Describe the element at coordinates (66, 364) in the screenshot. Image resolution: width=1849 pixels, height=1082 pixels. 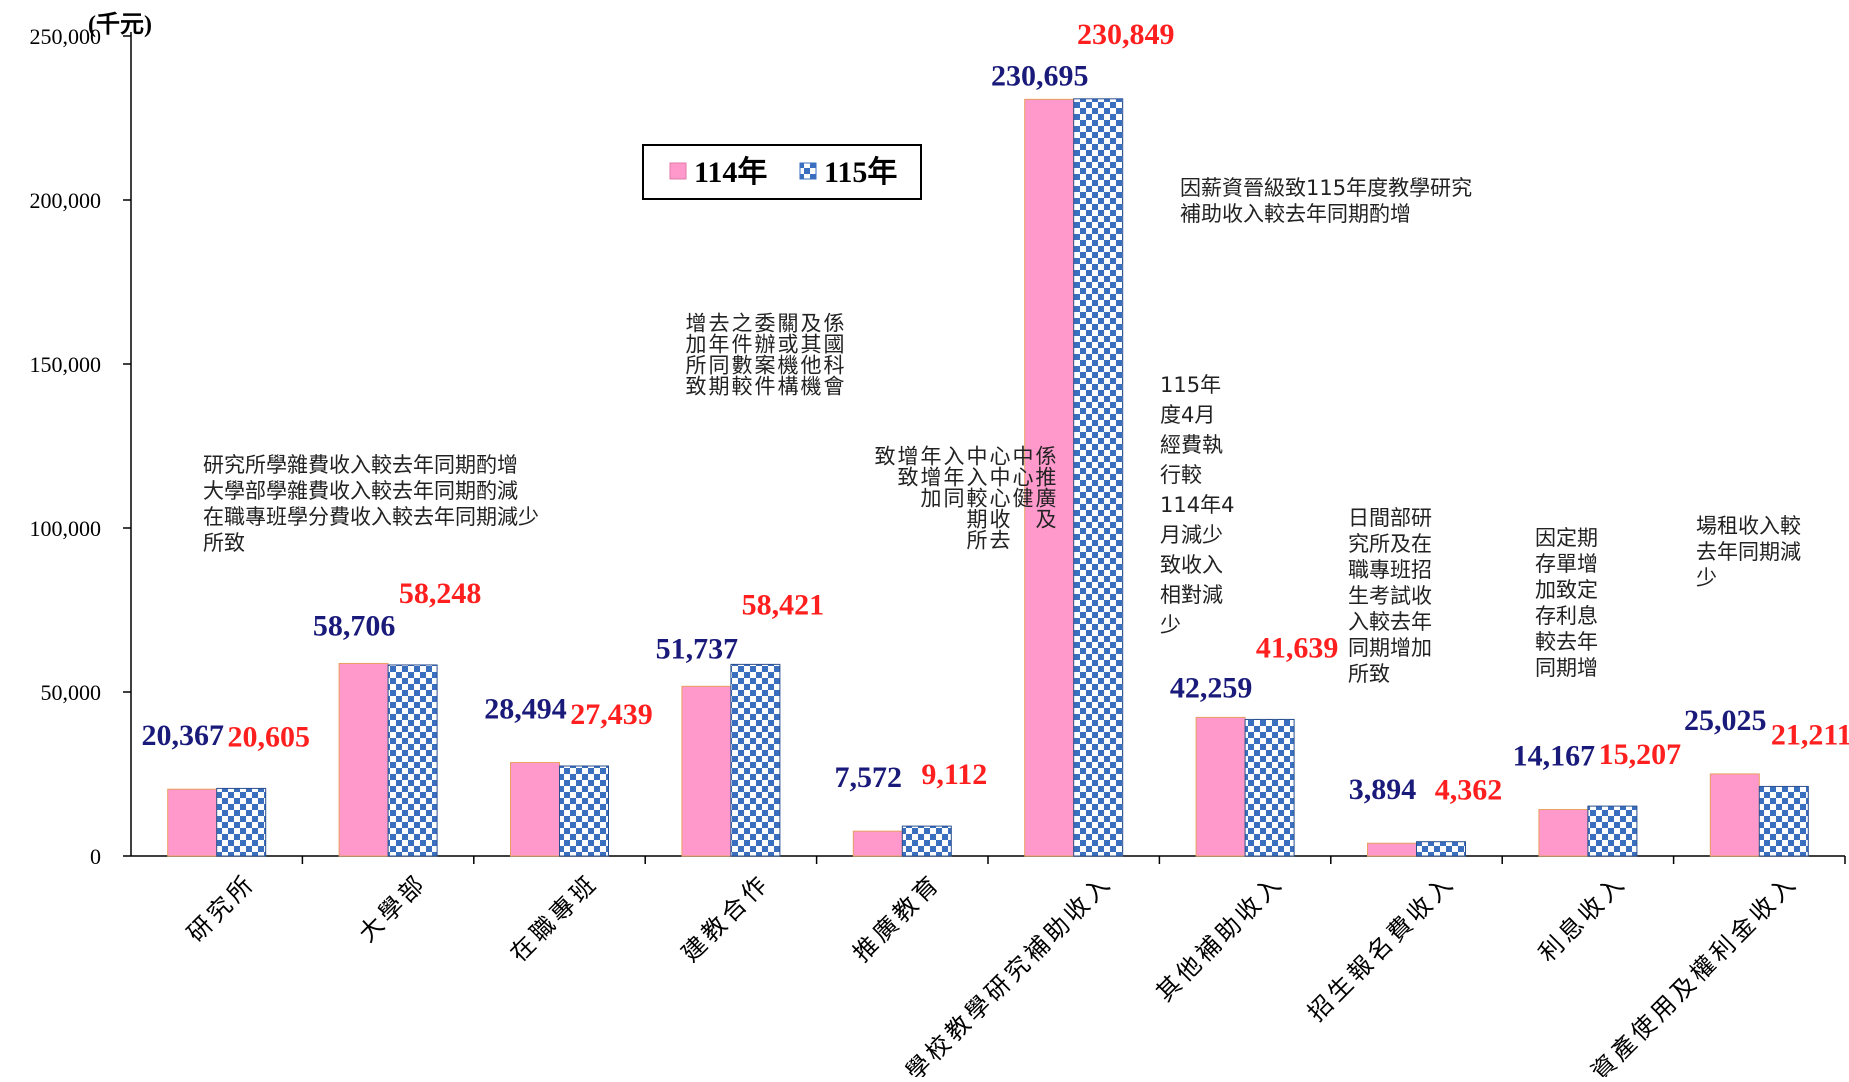
I see `y-tick-label: 150,000` at that location.